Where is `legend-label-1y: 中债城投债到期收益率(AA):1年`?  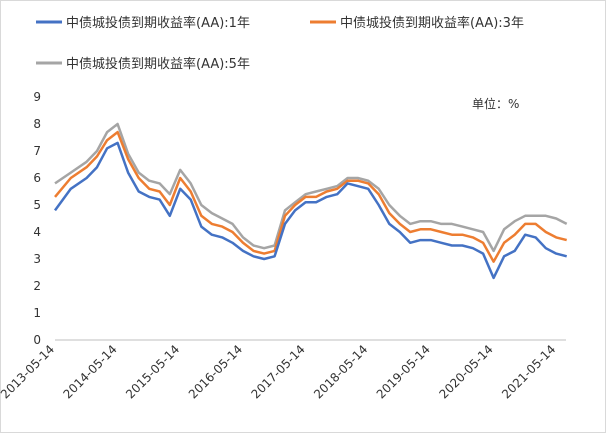 legend-label-1y: 中债城投债到期收益率(AA):1年 is located at coordinates (158, 23).